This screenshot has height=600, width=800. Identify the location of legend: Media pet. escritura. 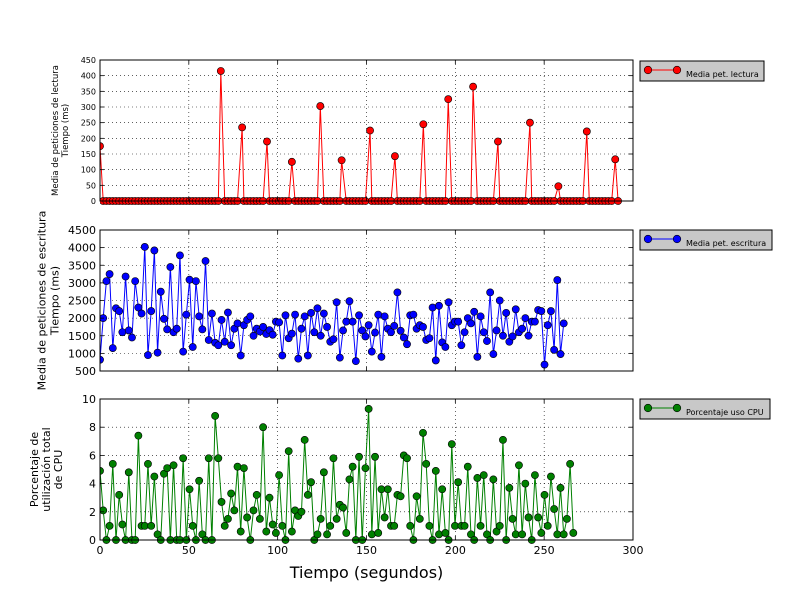
(706, 240).